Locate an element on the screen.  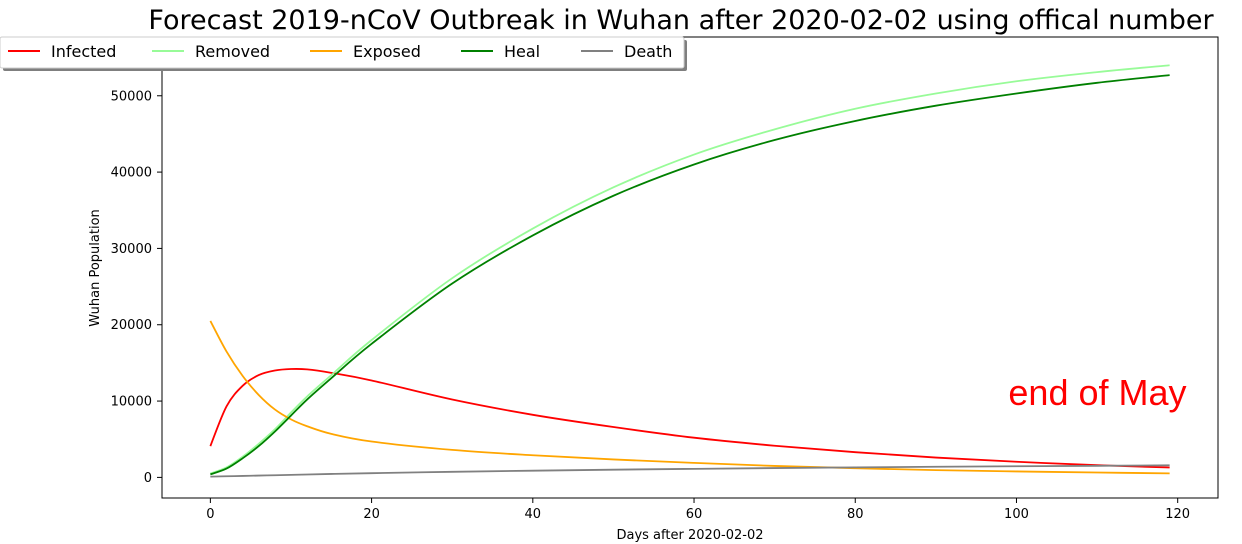
x-tick-label: 0 is located at coordinates (210, 514).